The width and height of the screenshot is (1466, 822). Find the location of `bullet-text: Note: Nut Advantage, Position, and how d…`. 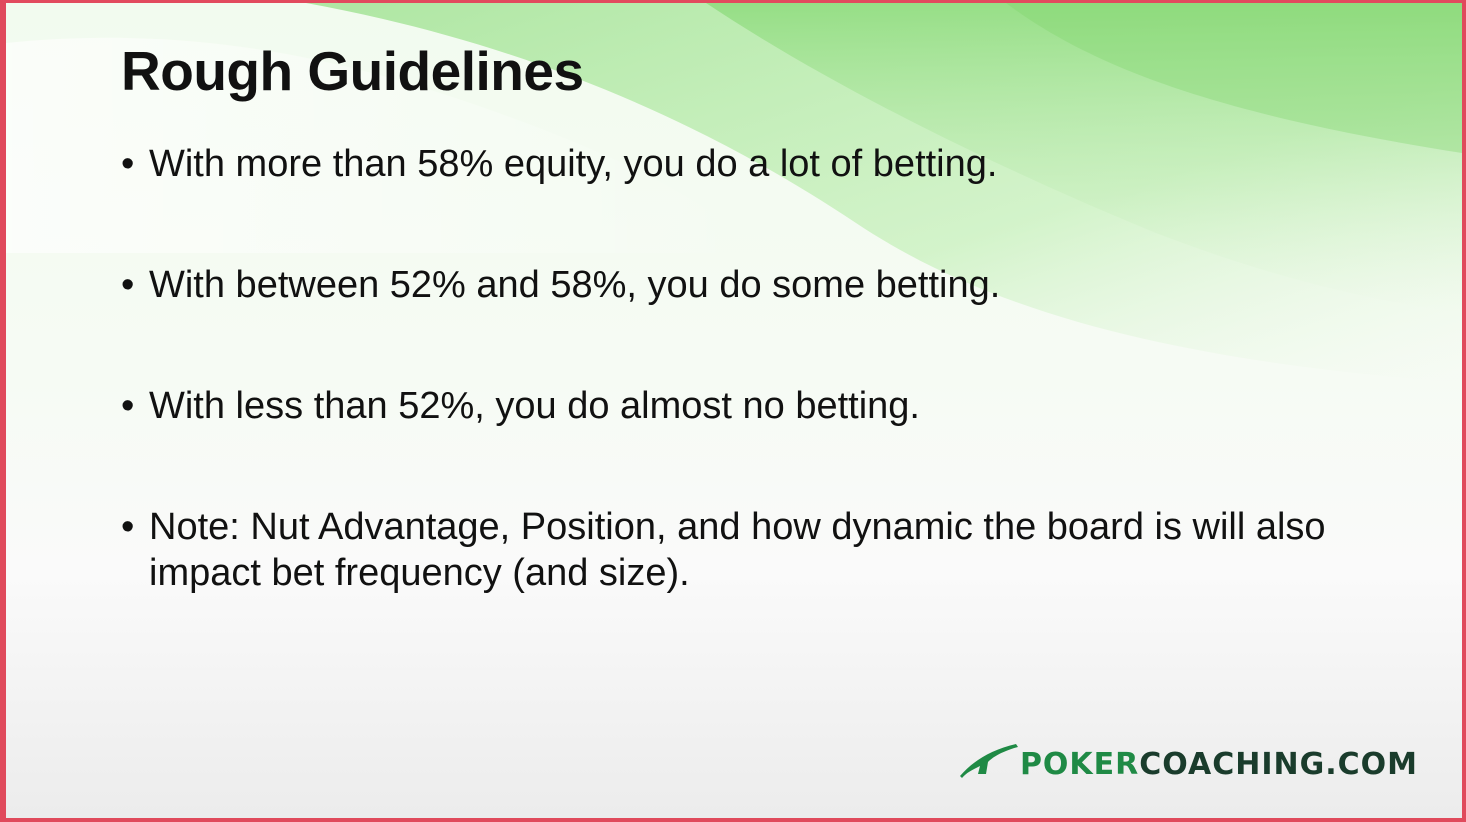

bullet-text: Note: Nut Advantage, Position, and how d… is located at coordinates (737, 550).